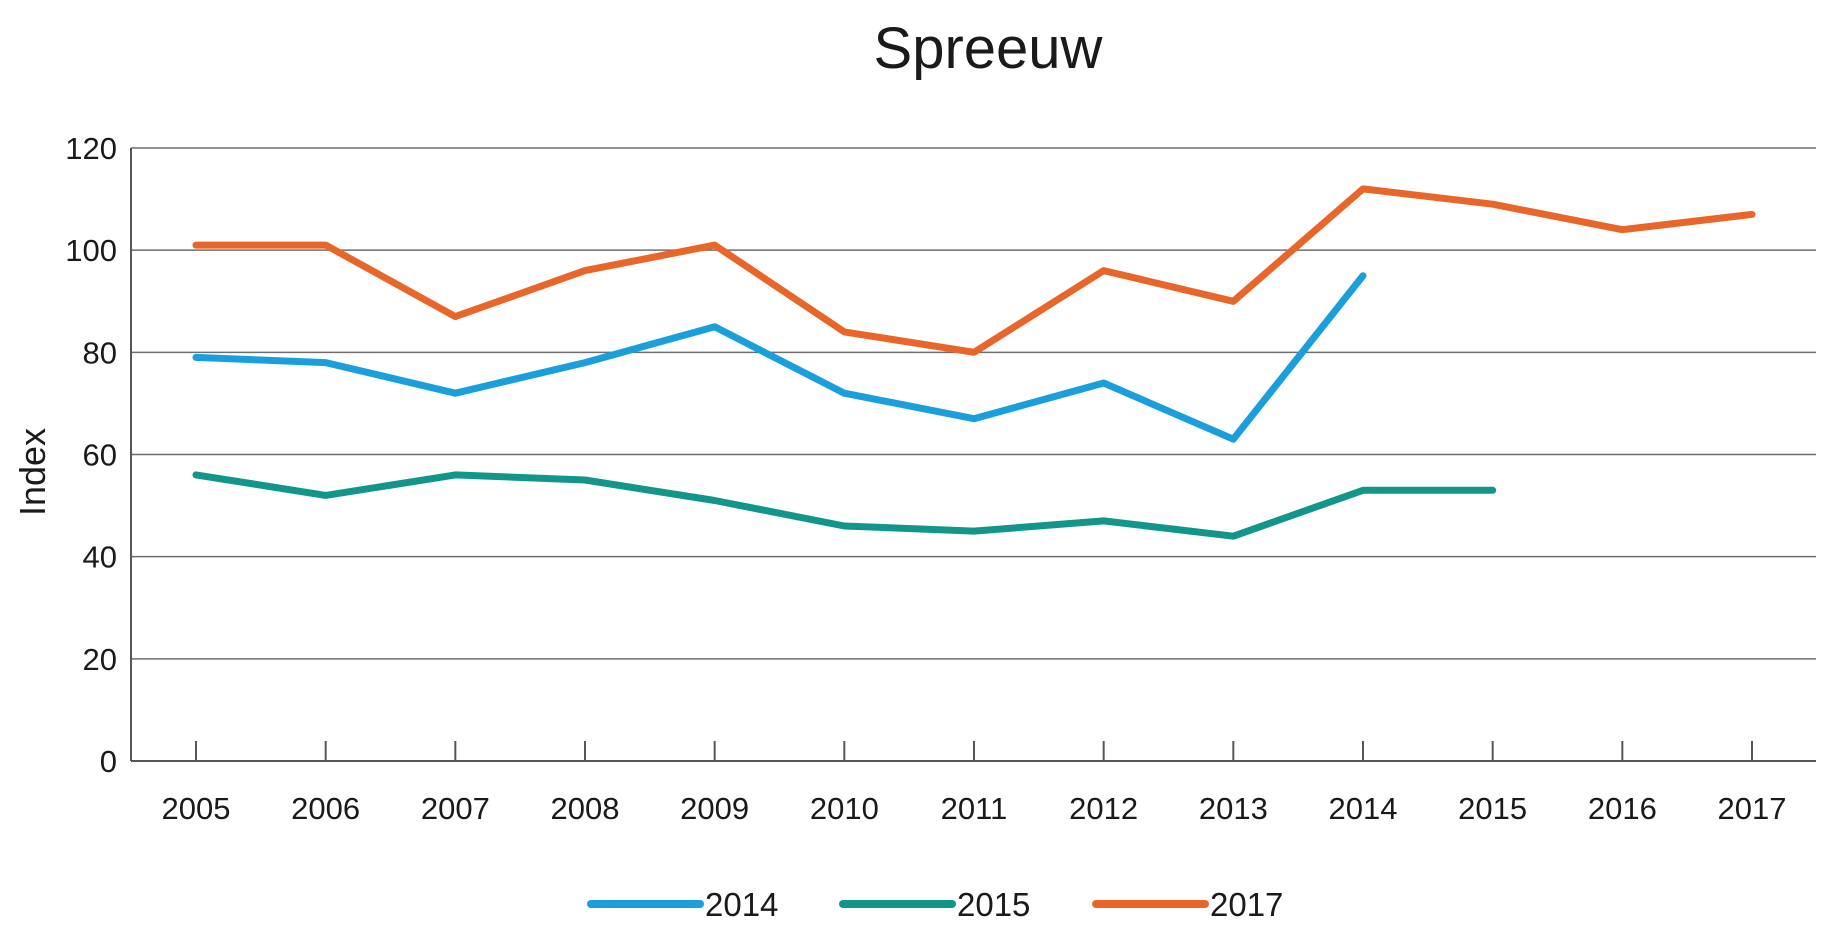 The height and width of the screenshot is (933, 1821). Describe the element at coordinates (100, 557) in the screenshot. I see `y-tick-label: 40` at that location.